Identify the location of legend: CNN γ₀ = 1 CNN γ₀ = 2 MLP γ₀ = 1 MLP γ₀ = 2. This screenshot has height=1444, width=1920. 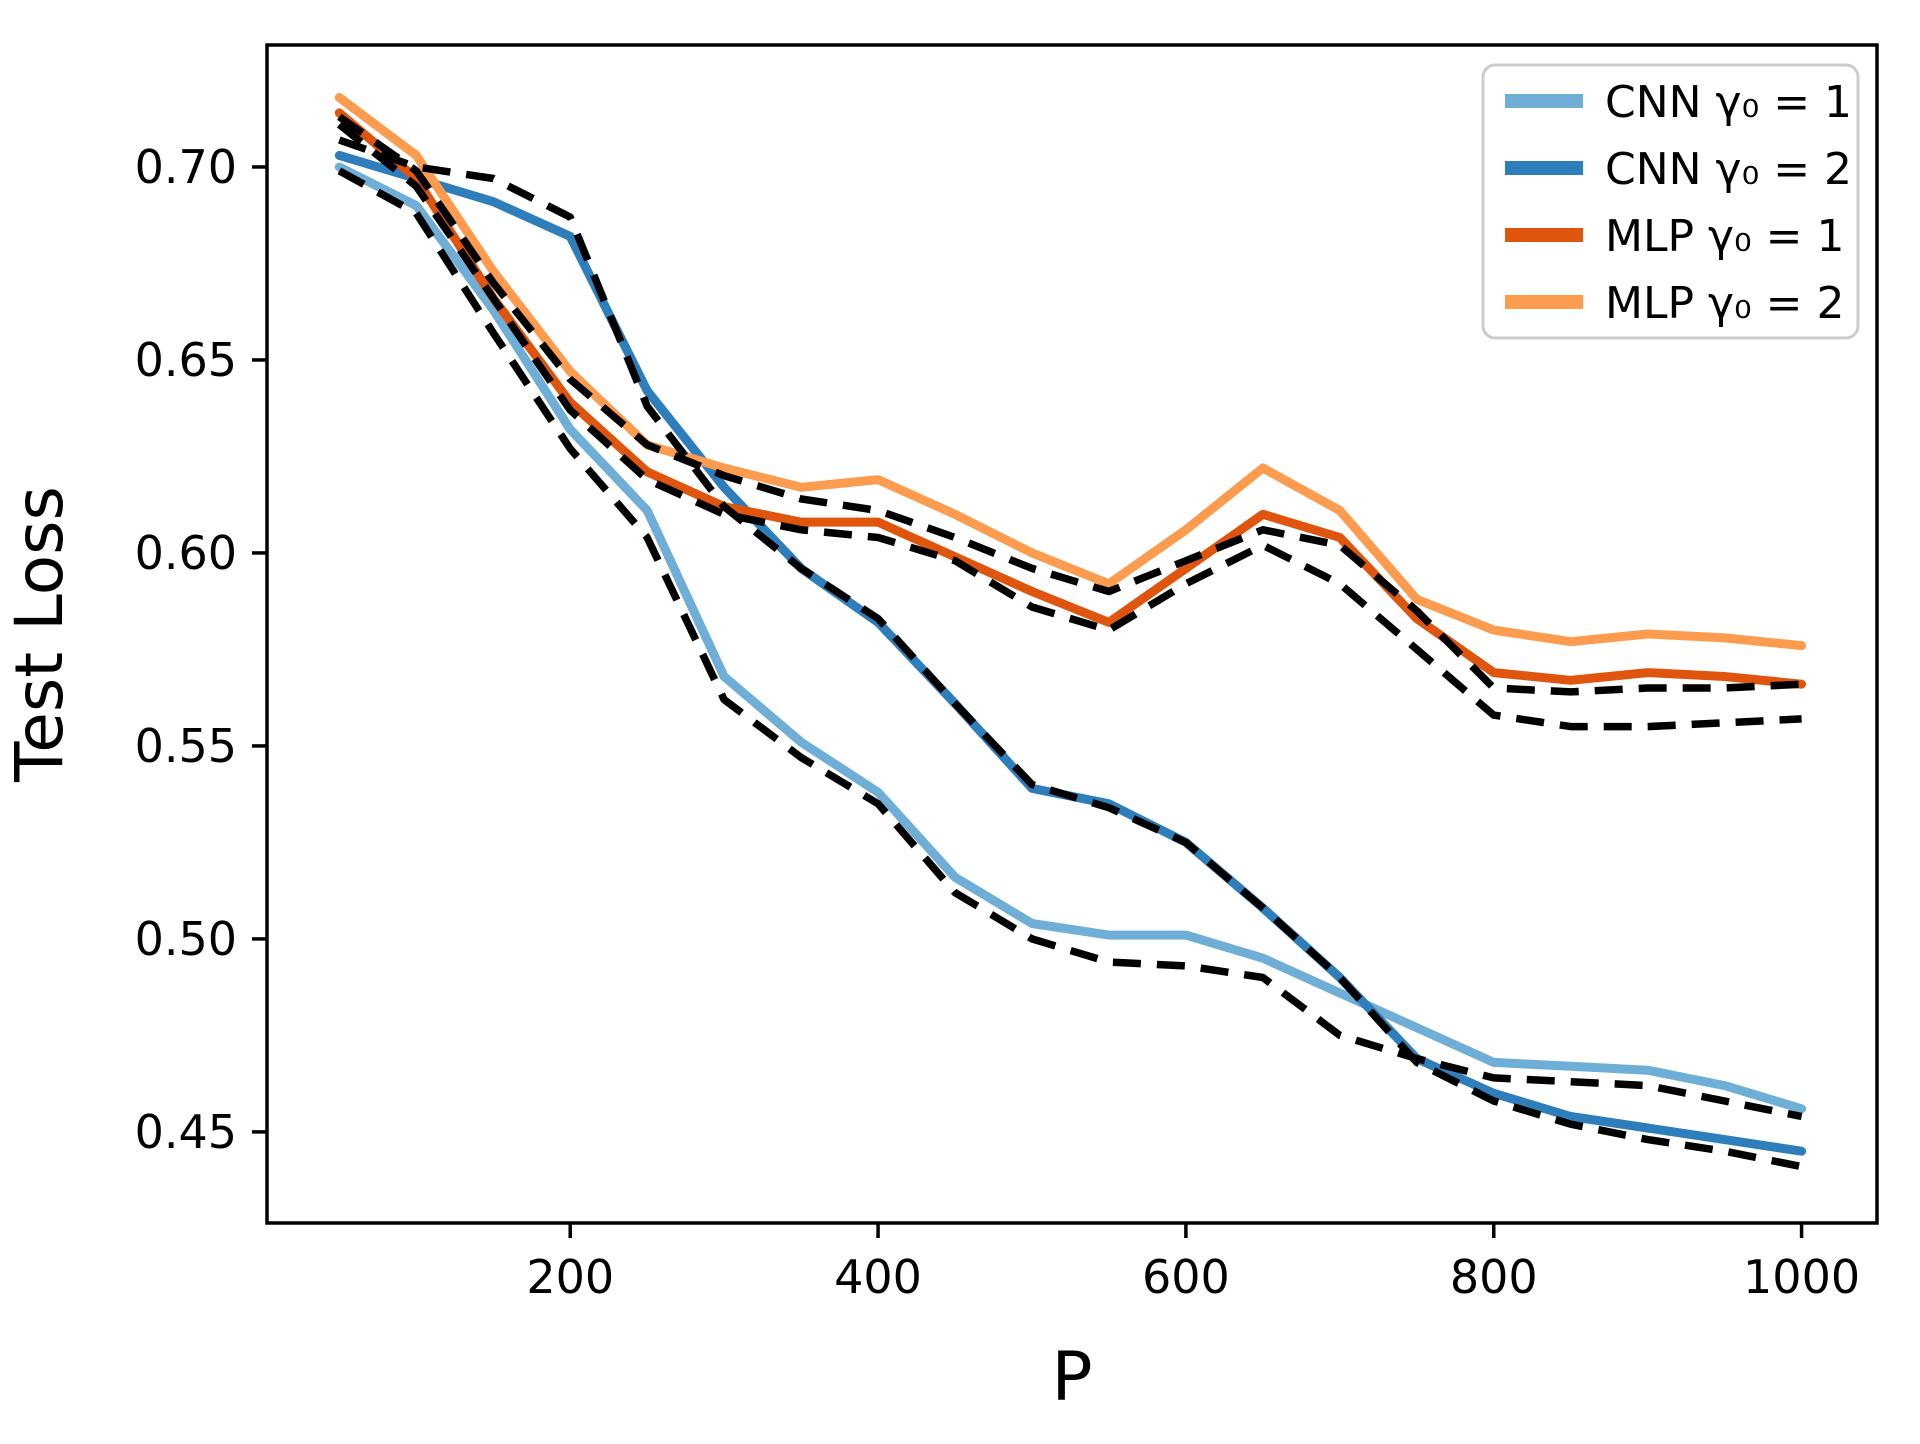
(1670, 201).